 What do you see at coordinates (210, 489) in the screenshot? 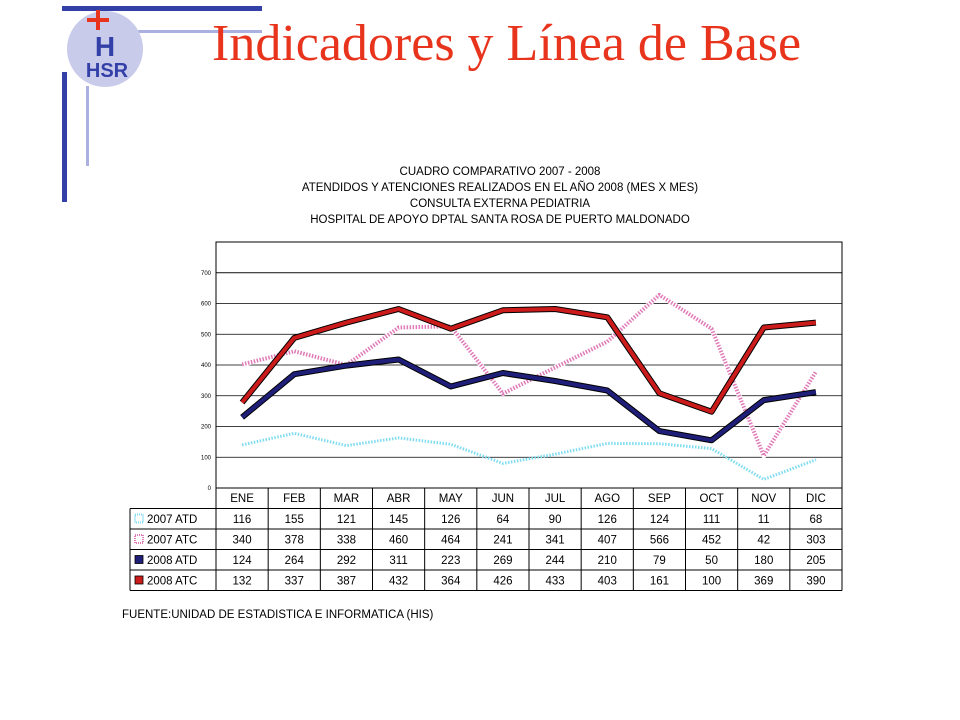
I see `y-tick-label: 0` at bounding box center [210, 489].